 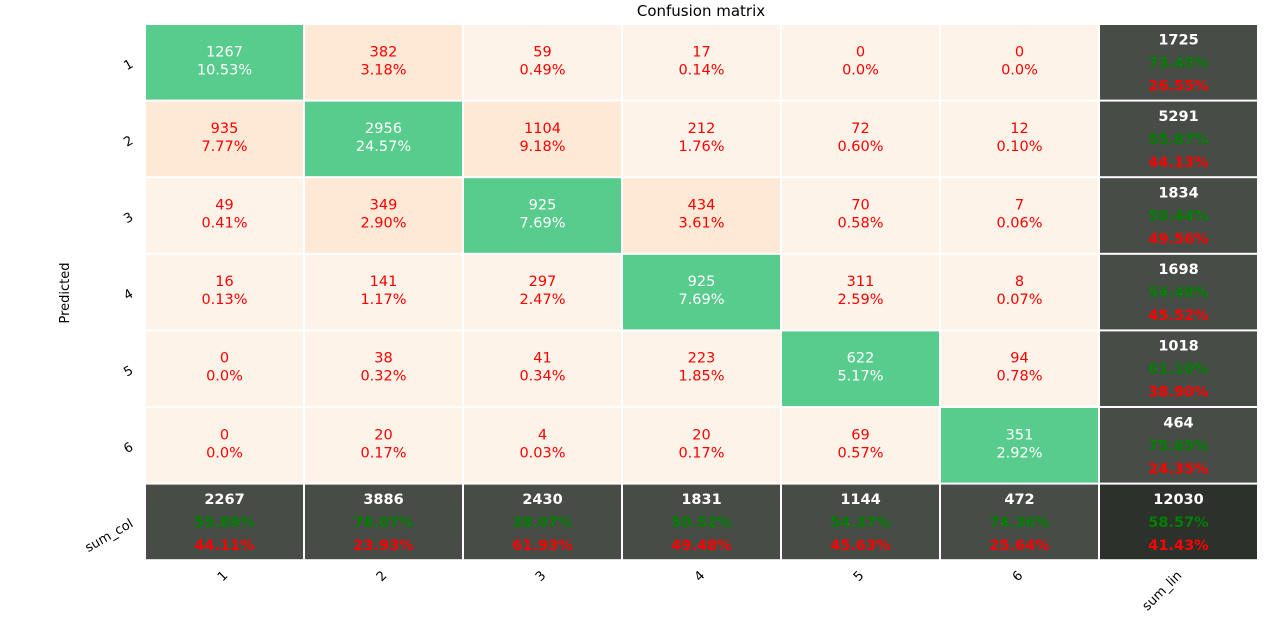 What do you see at coordinates (1018, 576) in the screenshot?
I see `x-tick-label: 6` at bounding box center [1018, 576].